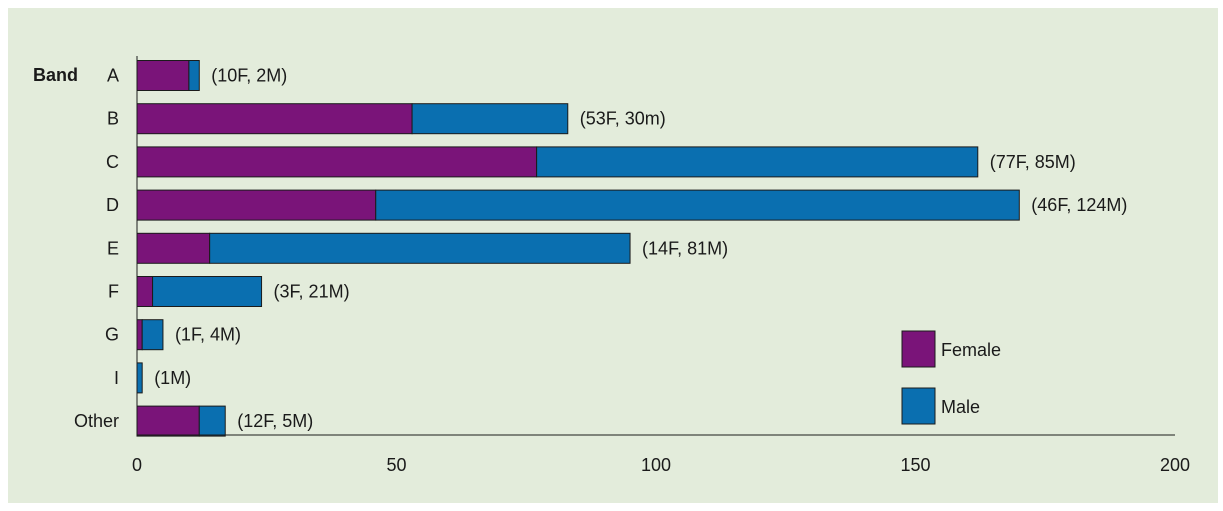 Image resolution: width=1223 pixels, height=511 pixels. What do you see at coordinates (112, 162) in the screenshot?
I see `category-label-c: C` at bounding box center [112, 162].